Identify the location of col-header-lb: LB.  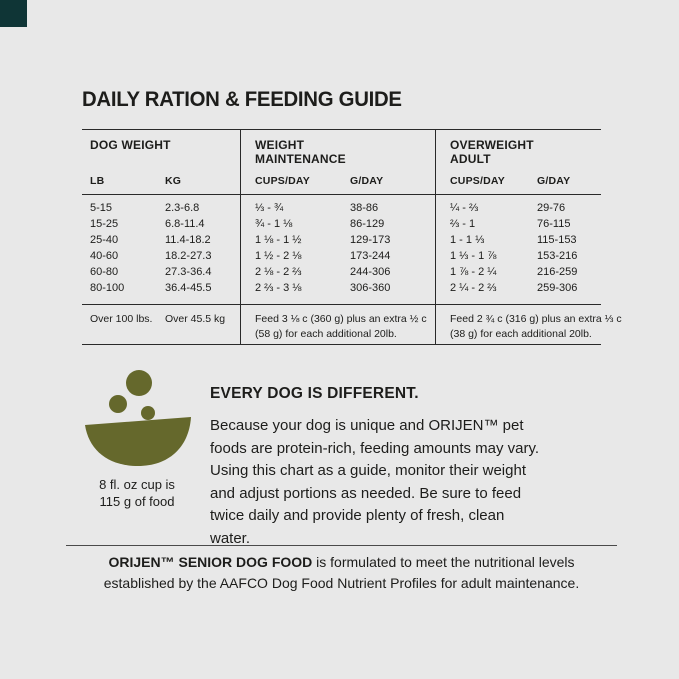
(97, 181).